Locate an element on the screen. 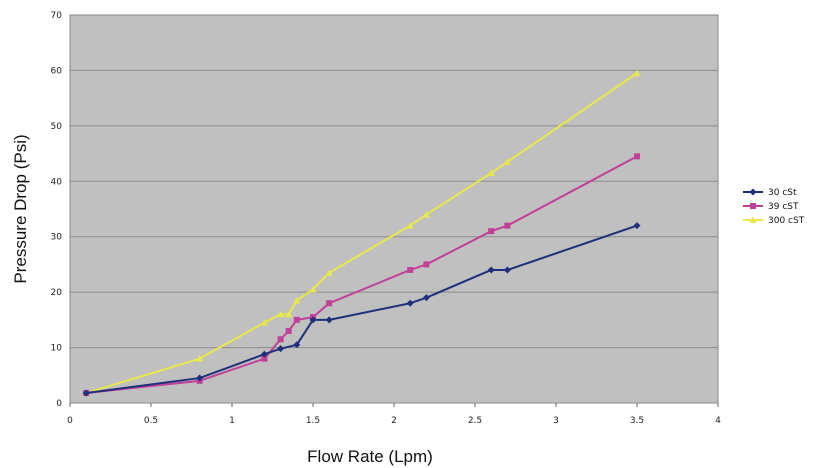  x-tick-label: 3 is located at coordinates (556, 421).